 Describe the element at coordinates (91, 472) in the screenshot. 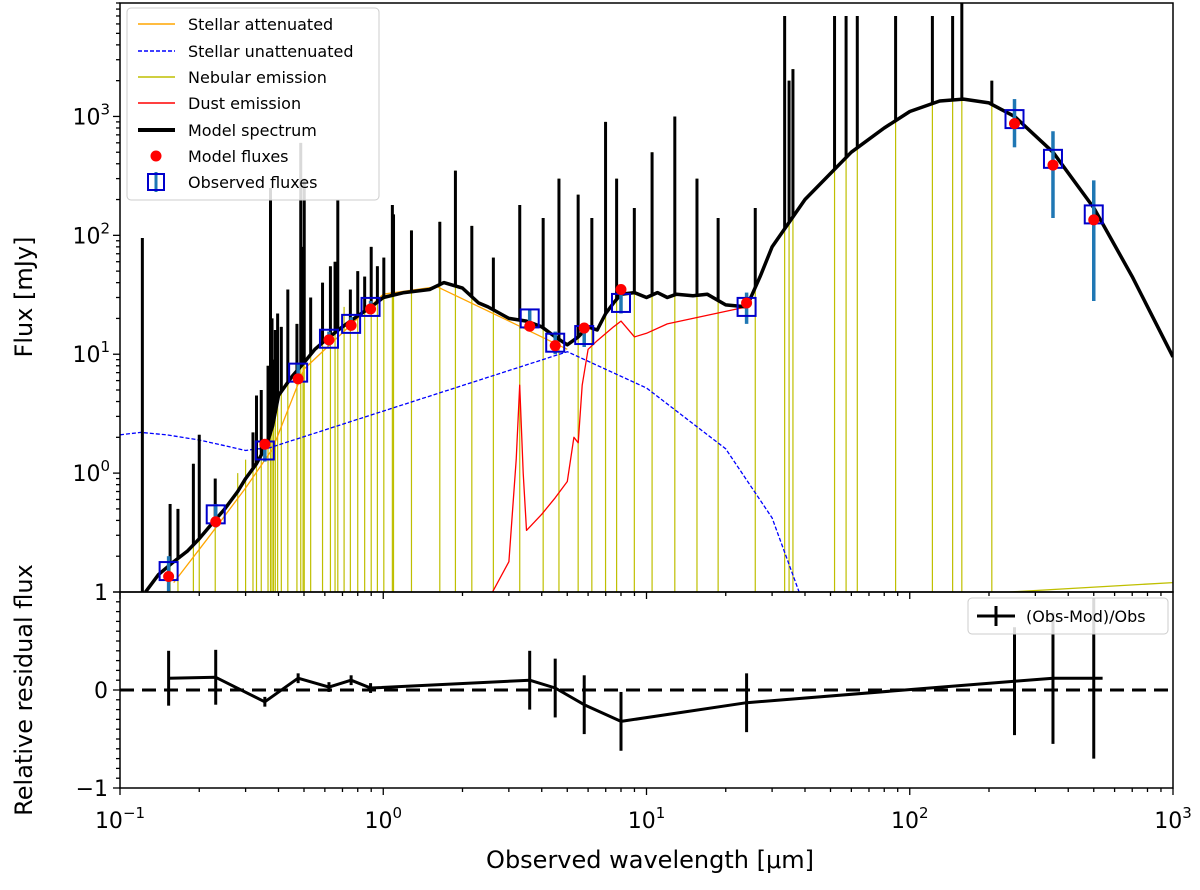

I see `top-y-tick-label: 10⁰` at that location.